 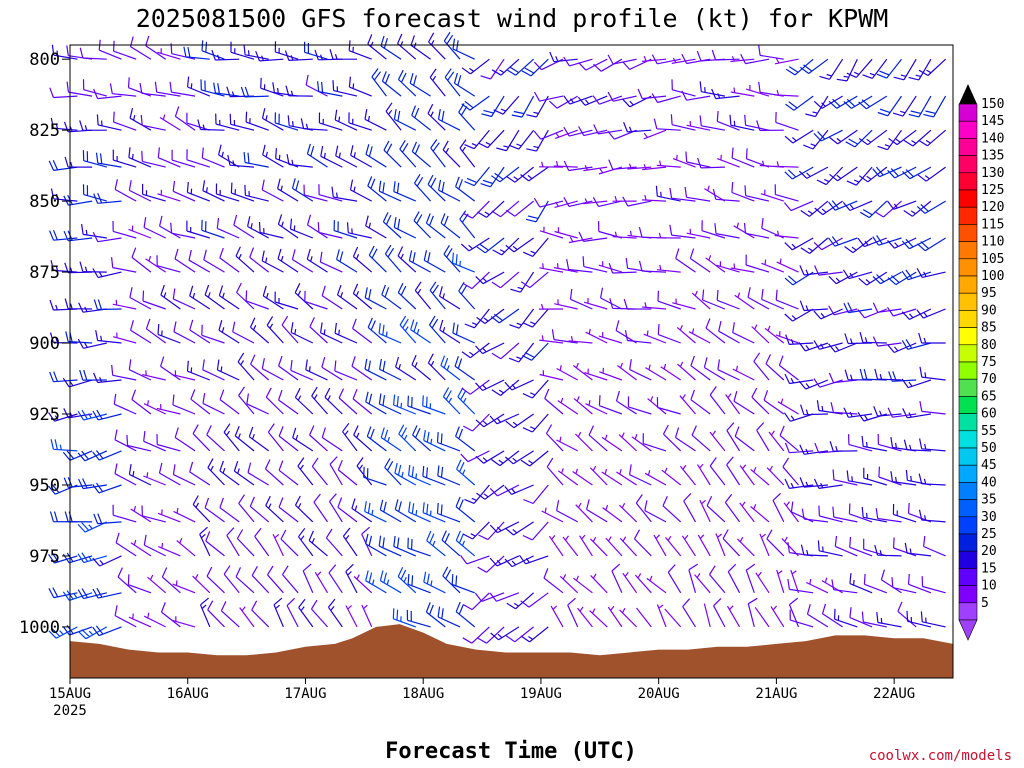 I want to click on x-axis-label: Forecast Time (UTC), so click(x=511, y=751).